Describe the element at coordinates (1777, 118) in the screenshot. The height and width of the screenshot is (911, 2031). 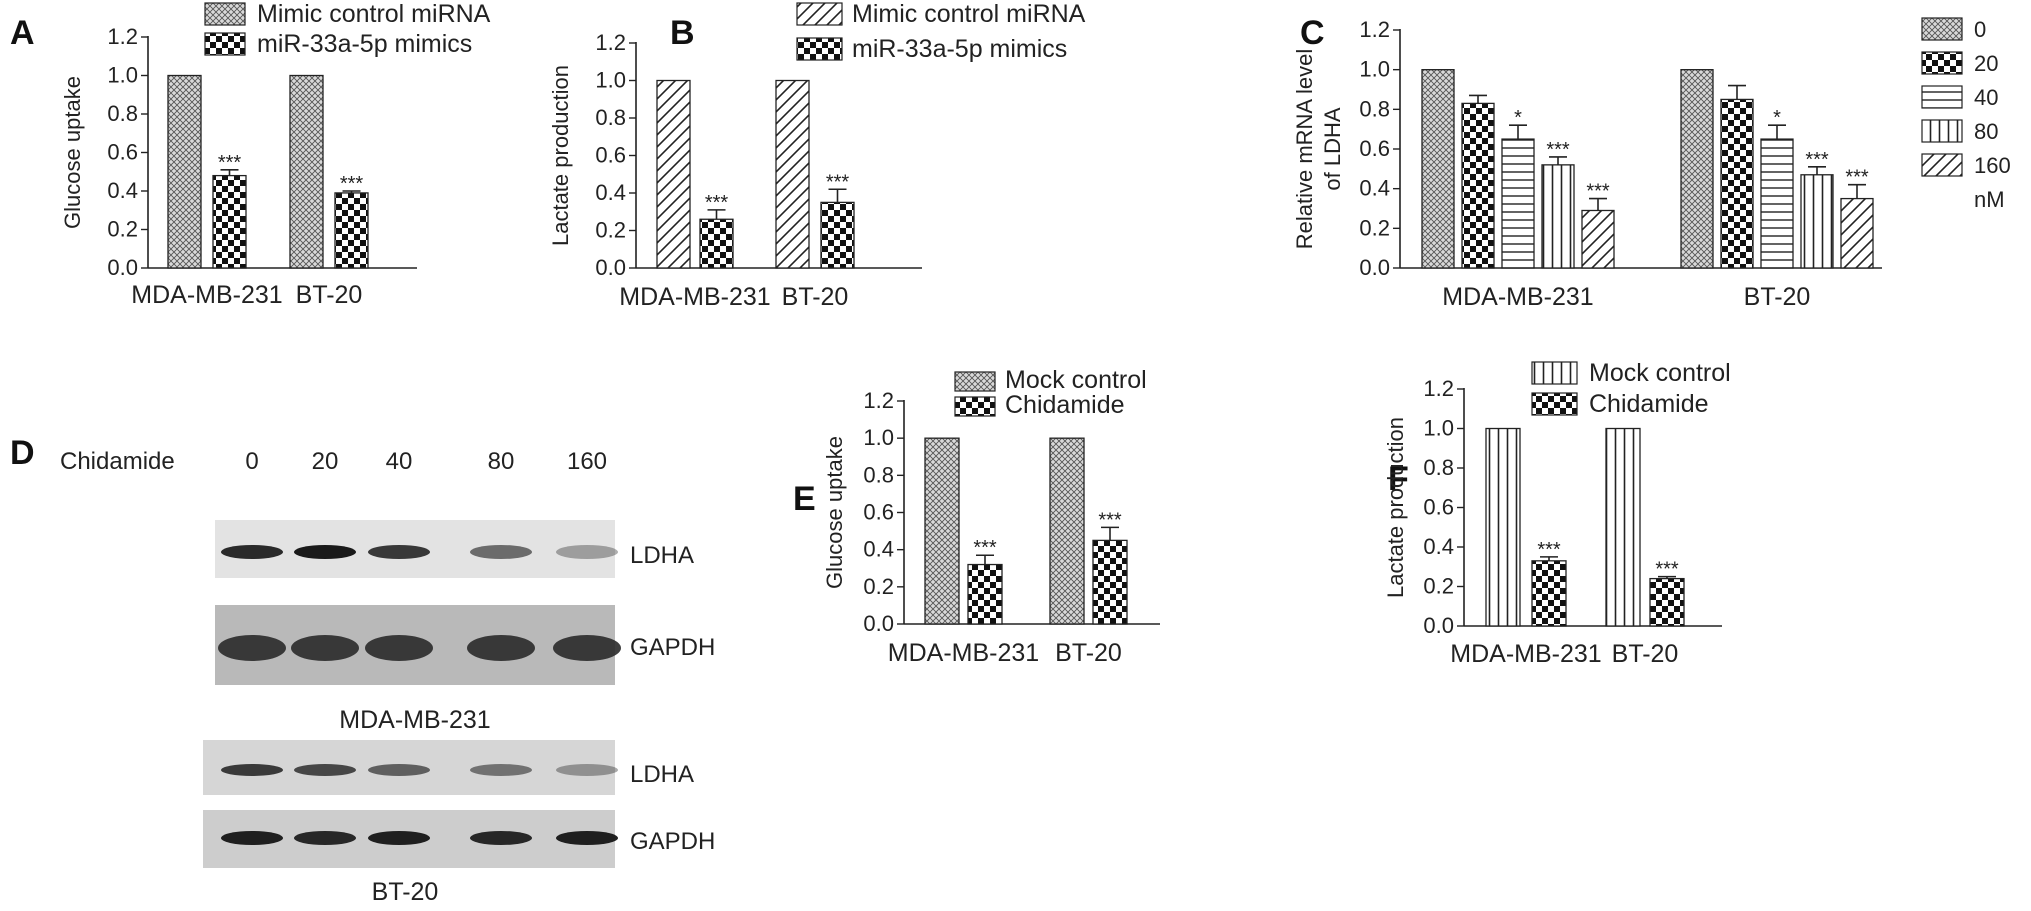
I see `significance-marker: *` at that location.